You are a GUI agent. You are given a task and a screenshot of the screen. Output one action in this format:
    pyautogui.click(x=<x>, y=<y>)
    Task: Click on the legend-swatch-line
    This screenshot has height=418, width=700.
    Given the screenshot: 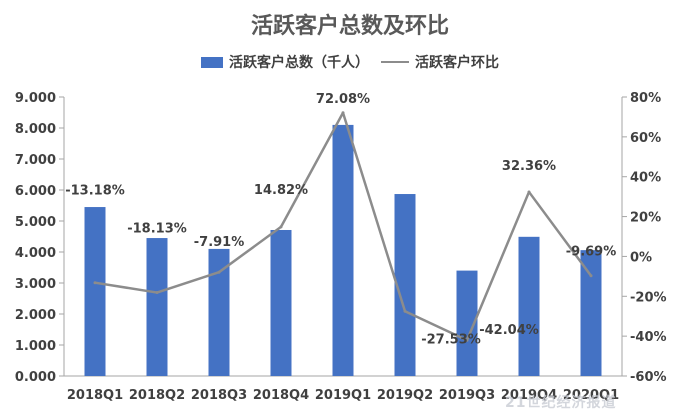 What is the action you would take?
    pyautogui.click(x=395, y=62)
    